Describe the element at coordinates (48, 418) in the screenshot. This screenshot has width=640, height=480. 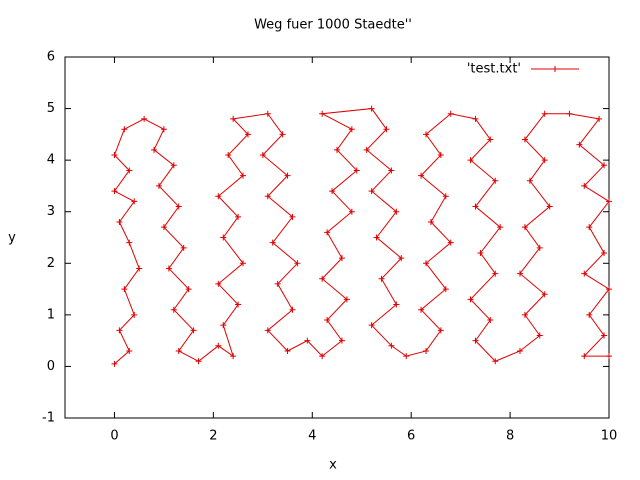
I see `y-tick-label: -1` at that location.